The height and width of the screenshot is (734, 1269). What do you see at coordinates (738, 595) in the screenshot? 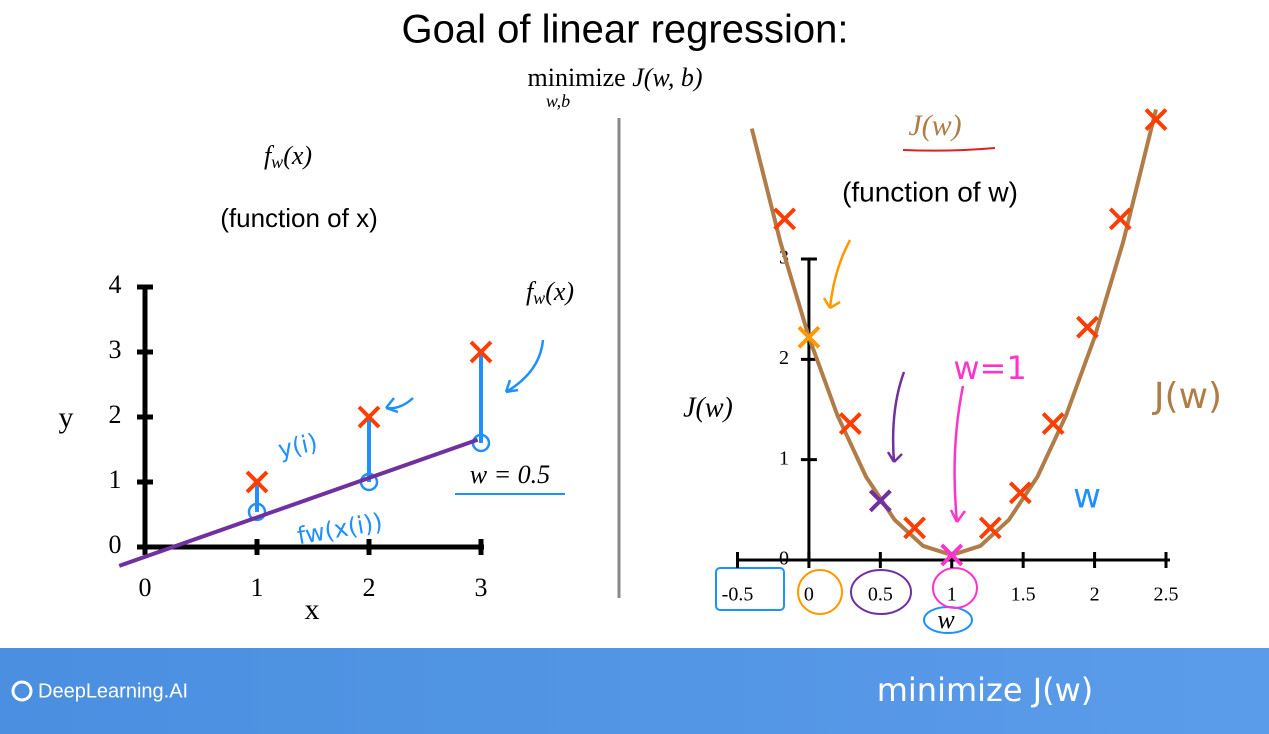
I see `x-tick-label: -0.5` at bounding box center [738, 595].